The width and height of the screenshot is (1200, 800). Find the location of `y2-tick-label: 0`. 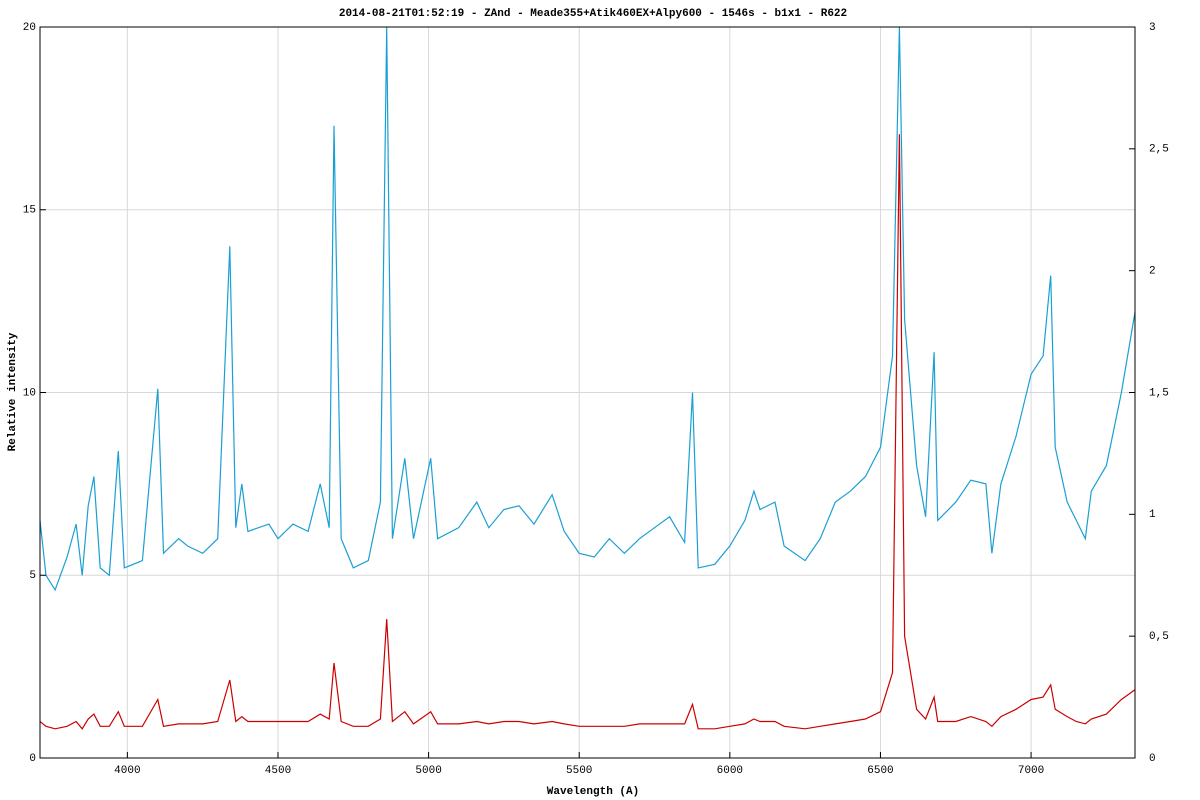

y2-tick-label: 0 is located at coordinates (1152, 759).